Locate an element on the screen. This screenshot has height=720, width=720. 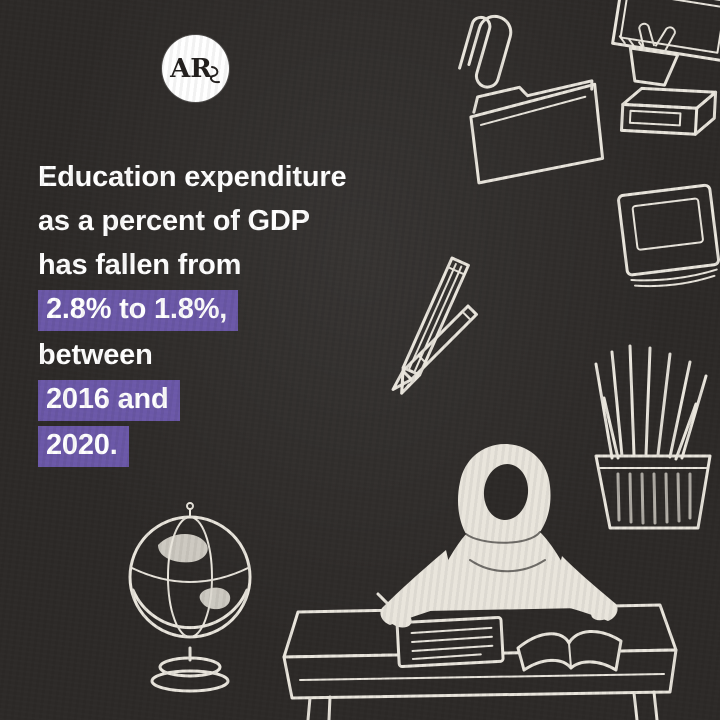
cup-texture is located at coordinates (654, 498).